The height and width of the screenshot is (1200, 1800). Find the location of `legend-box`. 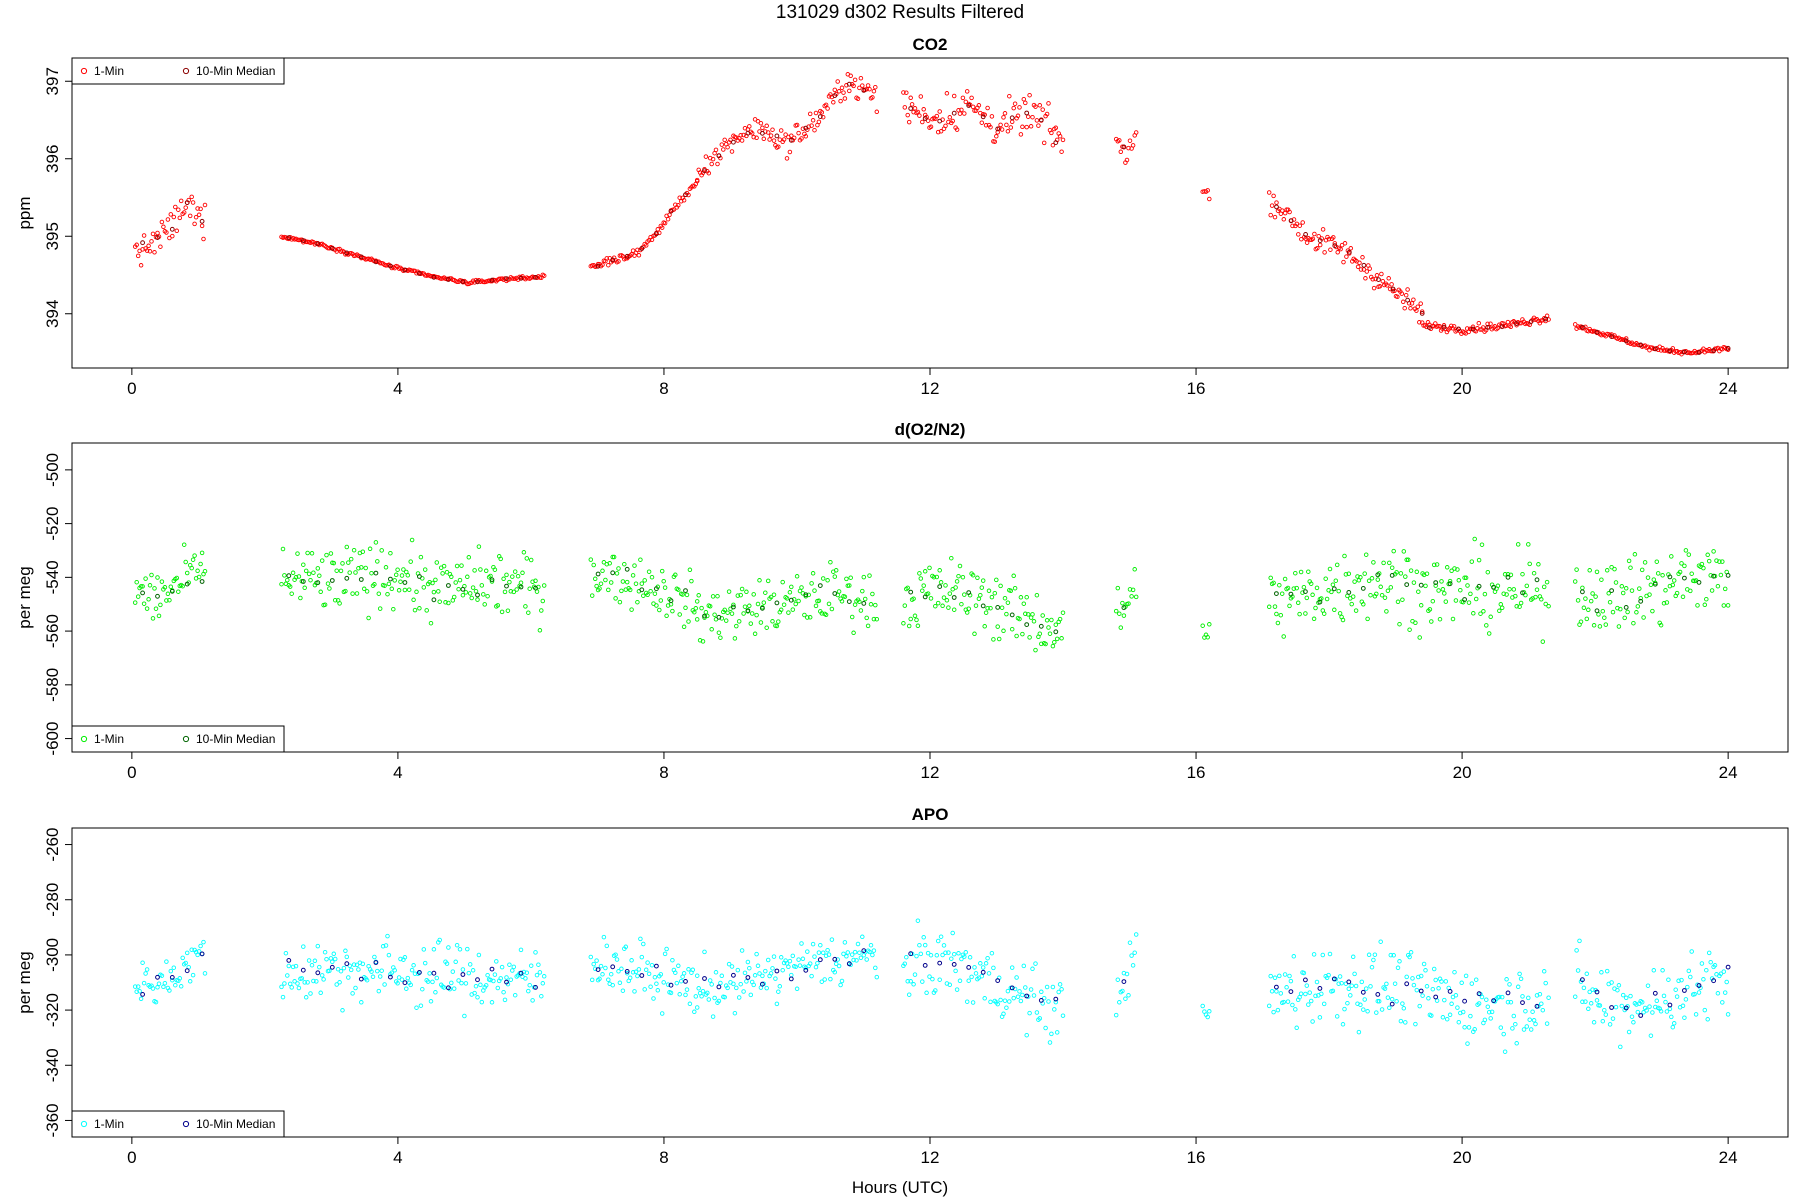

legend-box is located at coordinates (178, 71).